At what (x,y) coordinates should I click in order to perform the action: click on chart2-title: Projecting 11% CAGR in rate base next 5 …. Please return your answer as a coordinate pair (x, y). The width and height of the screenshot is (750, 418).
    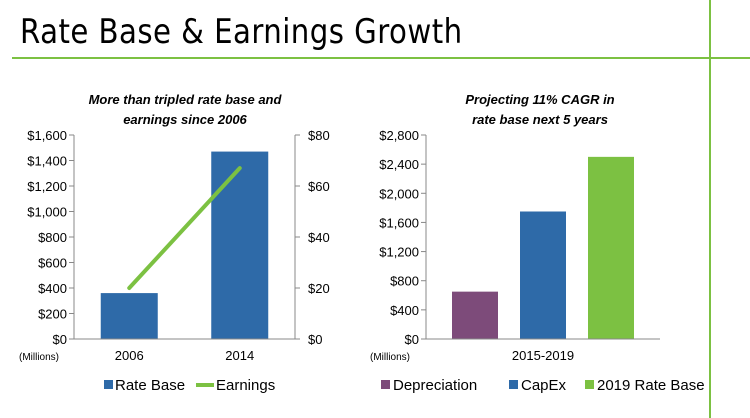
    Looking at the image, I should click on (540, 110).